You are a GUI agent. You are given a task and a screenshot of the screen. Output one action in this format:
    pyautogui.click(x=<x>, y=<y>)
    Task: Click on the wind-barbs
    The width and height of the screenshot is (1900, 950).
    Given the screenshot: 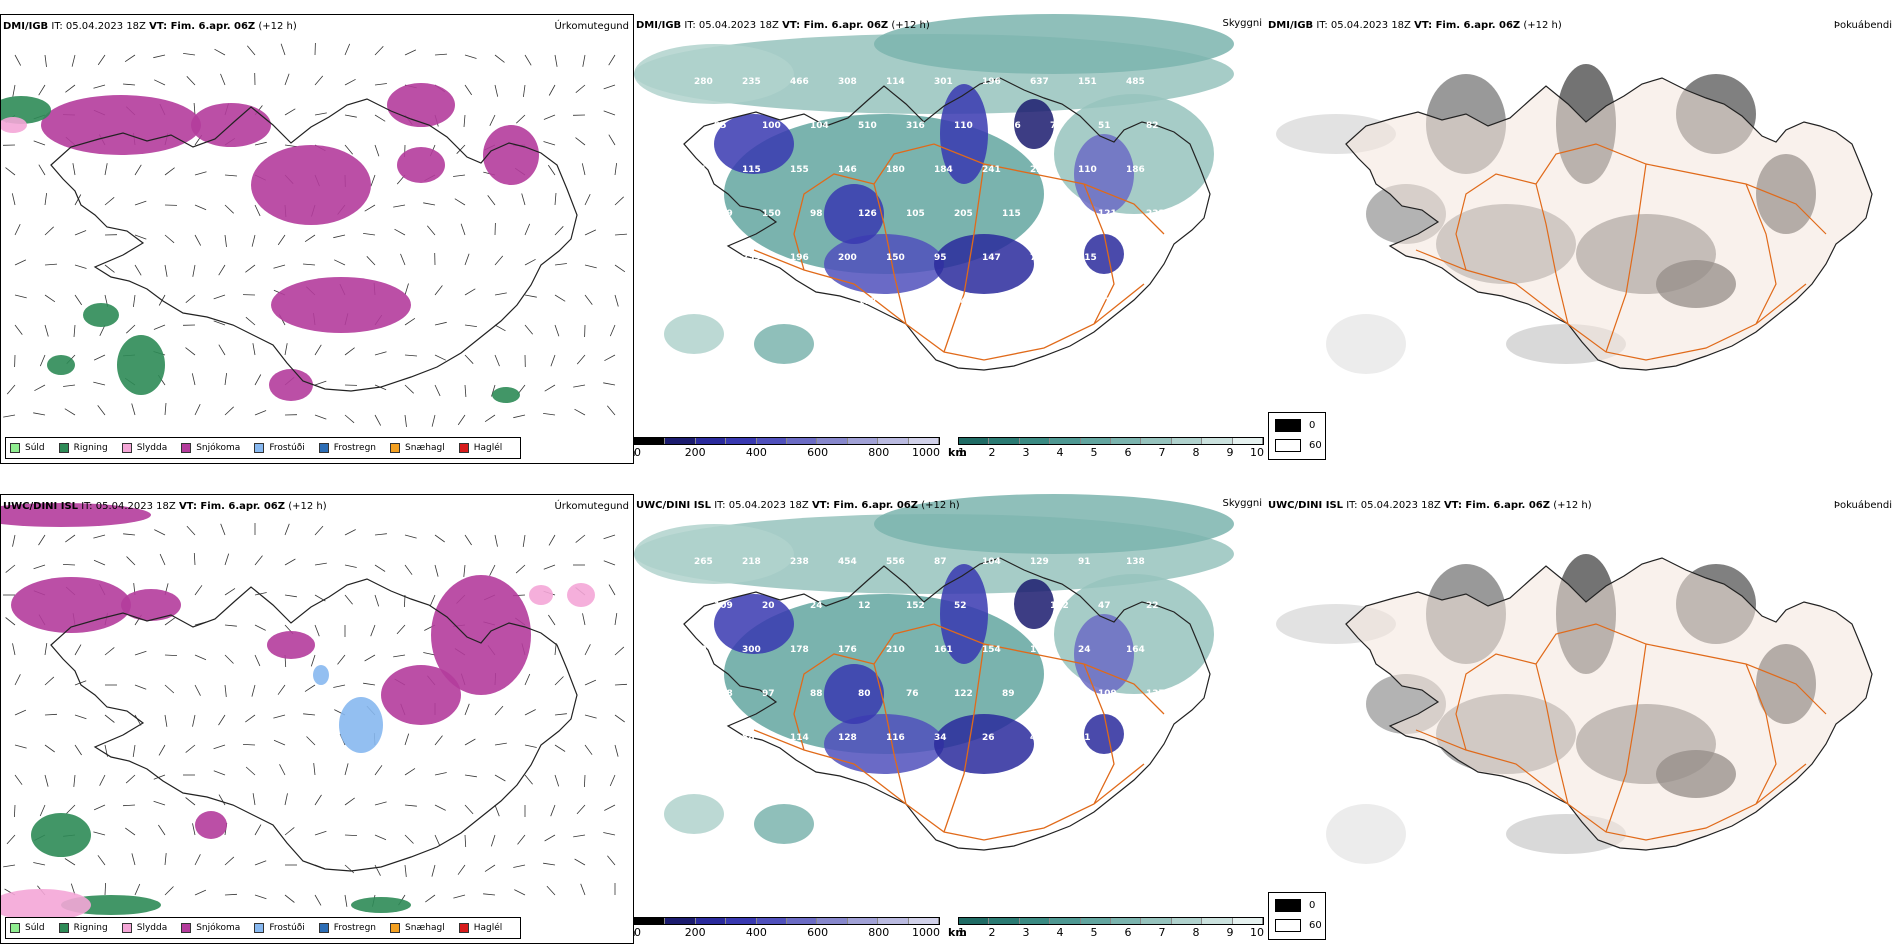 What is the action you would take?
    pyautogui.click(x=315, y=715)
    